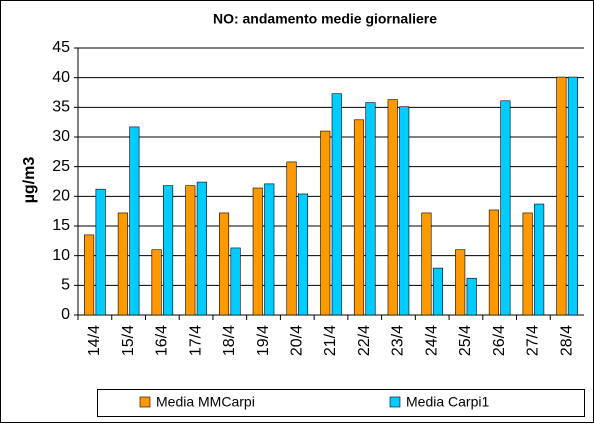  I want to click on y-tick-label: 0, so click(65, 314).